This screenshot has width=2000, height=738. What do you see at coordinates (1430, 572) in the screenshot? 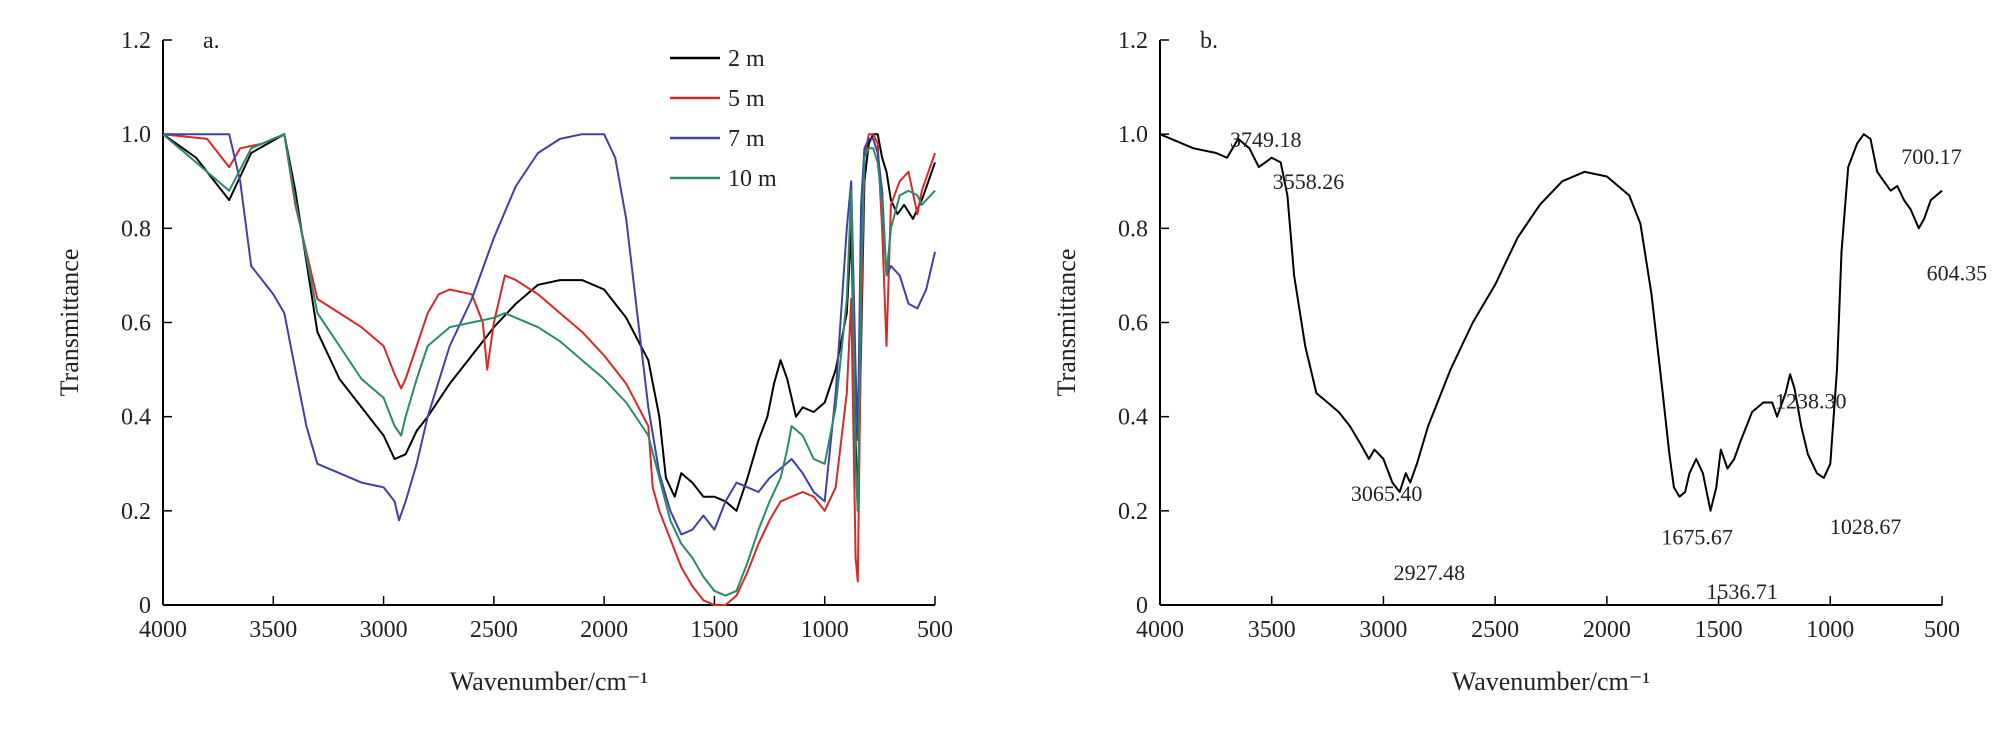
I see `panel-b-peak-label: 2927.48` at bounding box center [1430, 572].